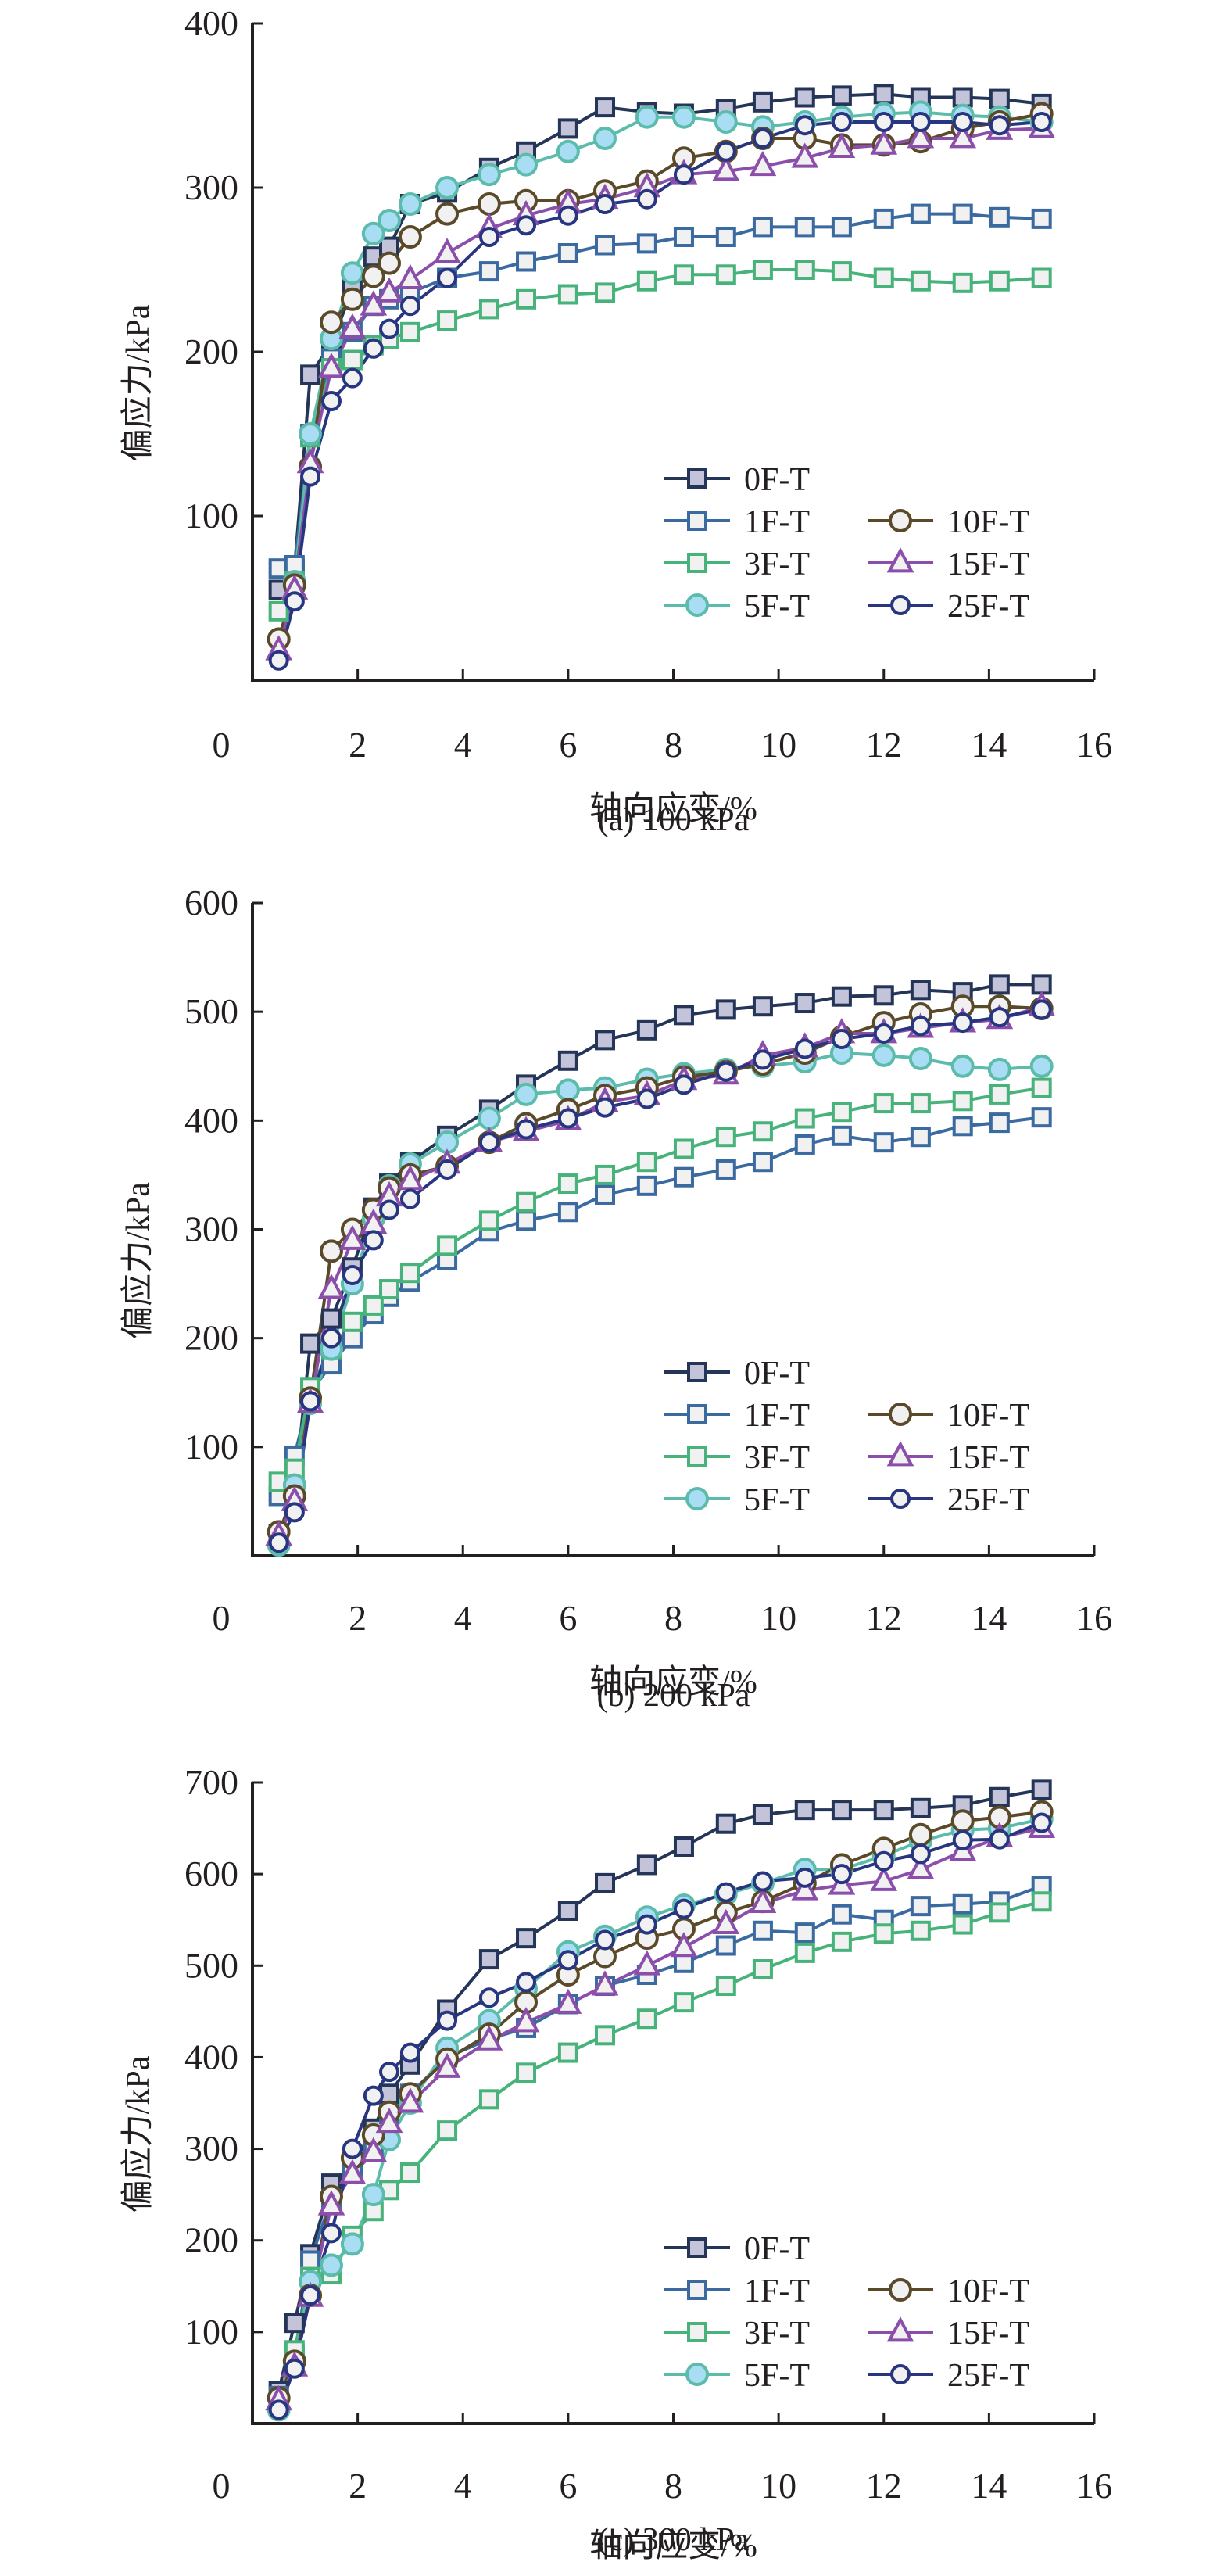 The width and height of the screenshot is (1231, 2576). What do you see at coordinates (949, 1500) in the screenshot?
I see `legend-item-25F-T: 25F-T` at bounding box center [949, 1500].